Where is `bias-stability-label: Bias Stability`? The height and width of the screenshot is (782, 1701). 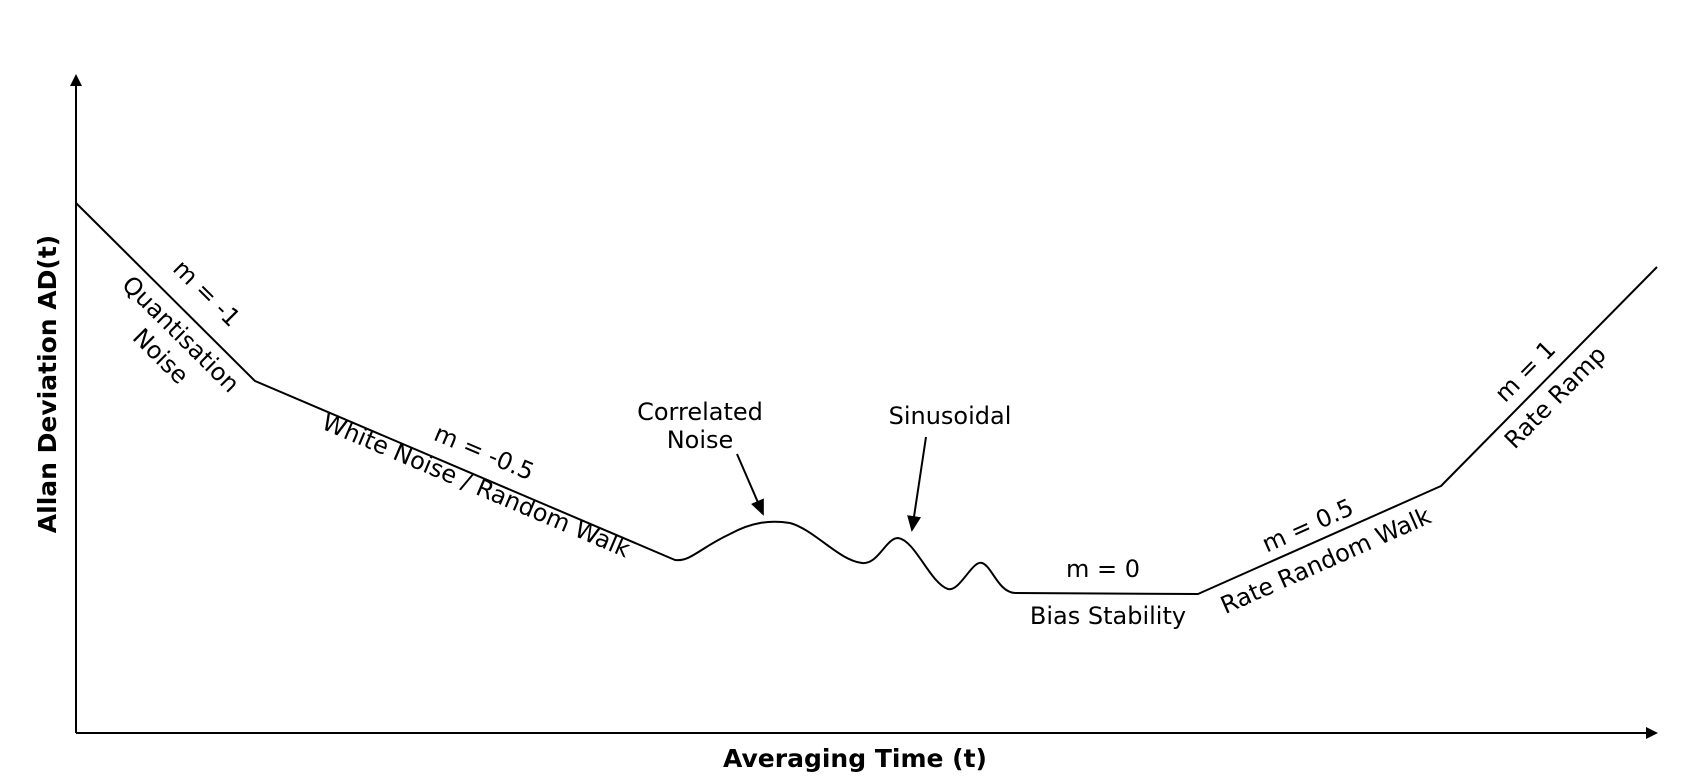 bias-stability-label: Bias Stability is located at coordinates (1108, 616).